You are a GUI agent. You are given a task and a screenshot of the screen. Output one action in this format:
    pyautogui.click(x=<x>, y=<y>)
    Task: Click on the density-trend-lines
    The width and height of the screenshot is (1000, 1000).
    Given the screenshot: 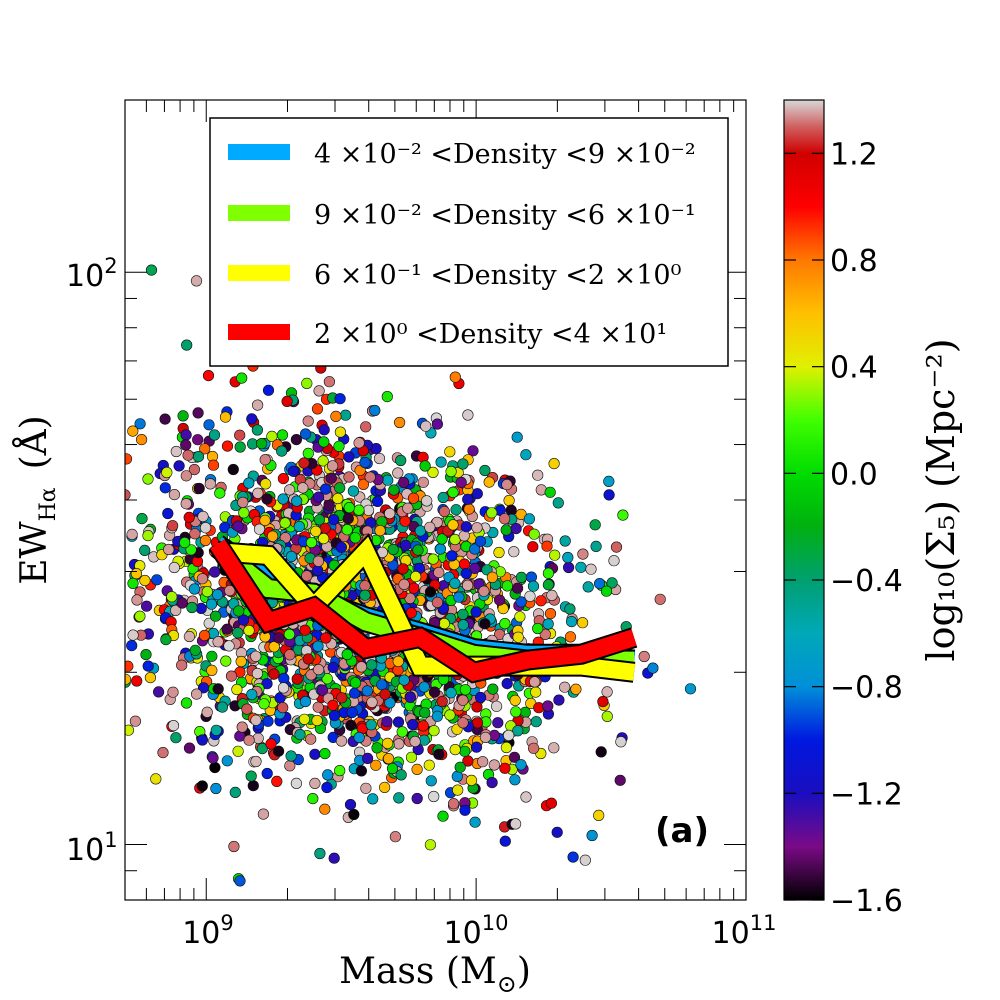 What is the action you would take?
    pyautogui.click(x=423, y=608)
    